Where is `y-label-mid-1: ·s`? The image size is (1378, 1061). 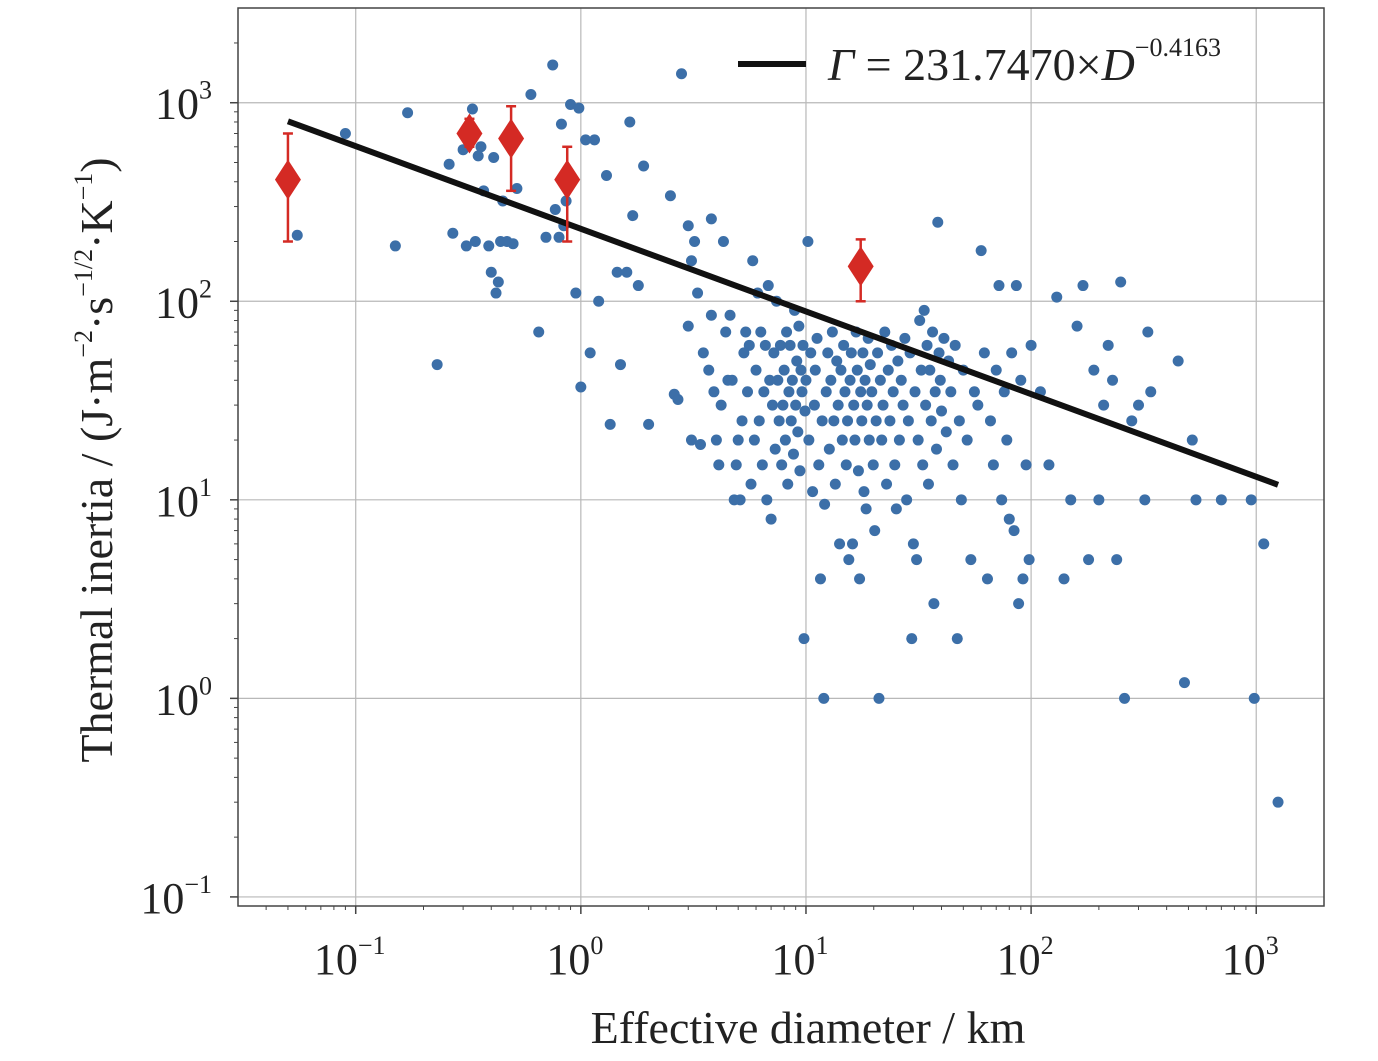 y-label-mid-1: ·s is located at coordinates (96, 313).